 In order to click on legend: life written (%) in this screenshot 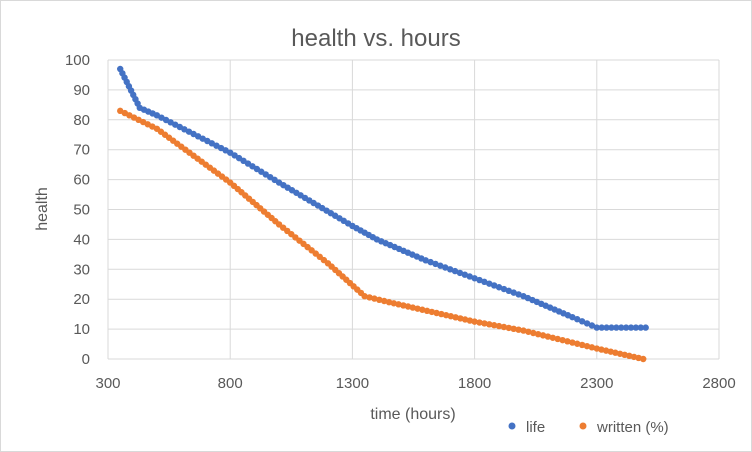, I will do `click(588, 427)`.